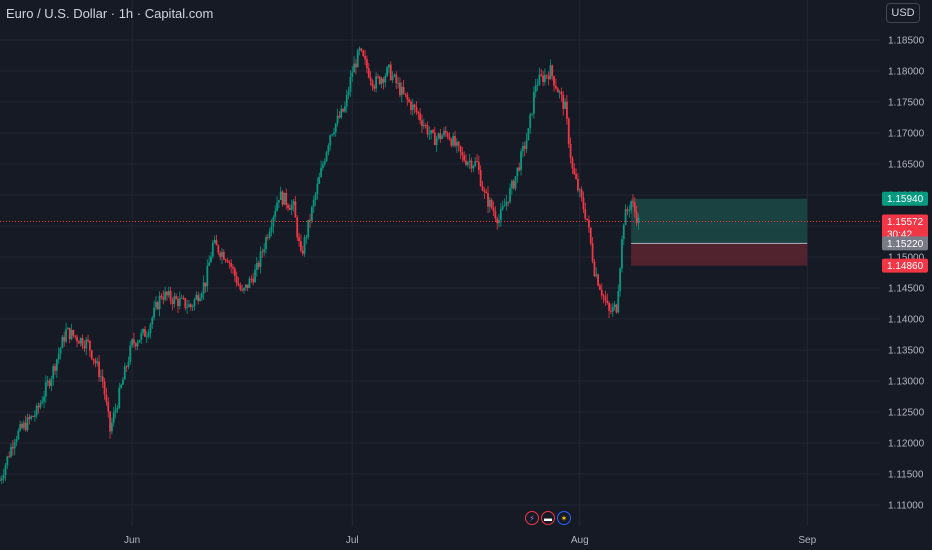 The image size is (932, 550). I want to click on position-zones, so click(719, 232).